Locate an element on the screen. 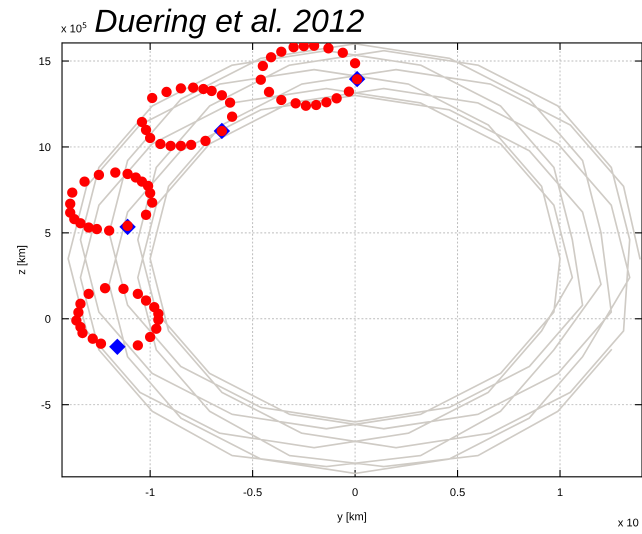 This screenshot has width=642, height=534. y-axis-title: z [km] is located at coordinates (22, 260).